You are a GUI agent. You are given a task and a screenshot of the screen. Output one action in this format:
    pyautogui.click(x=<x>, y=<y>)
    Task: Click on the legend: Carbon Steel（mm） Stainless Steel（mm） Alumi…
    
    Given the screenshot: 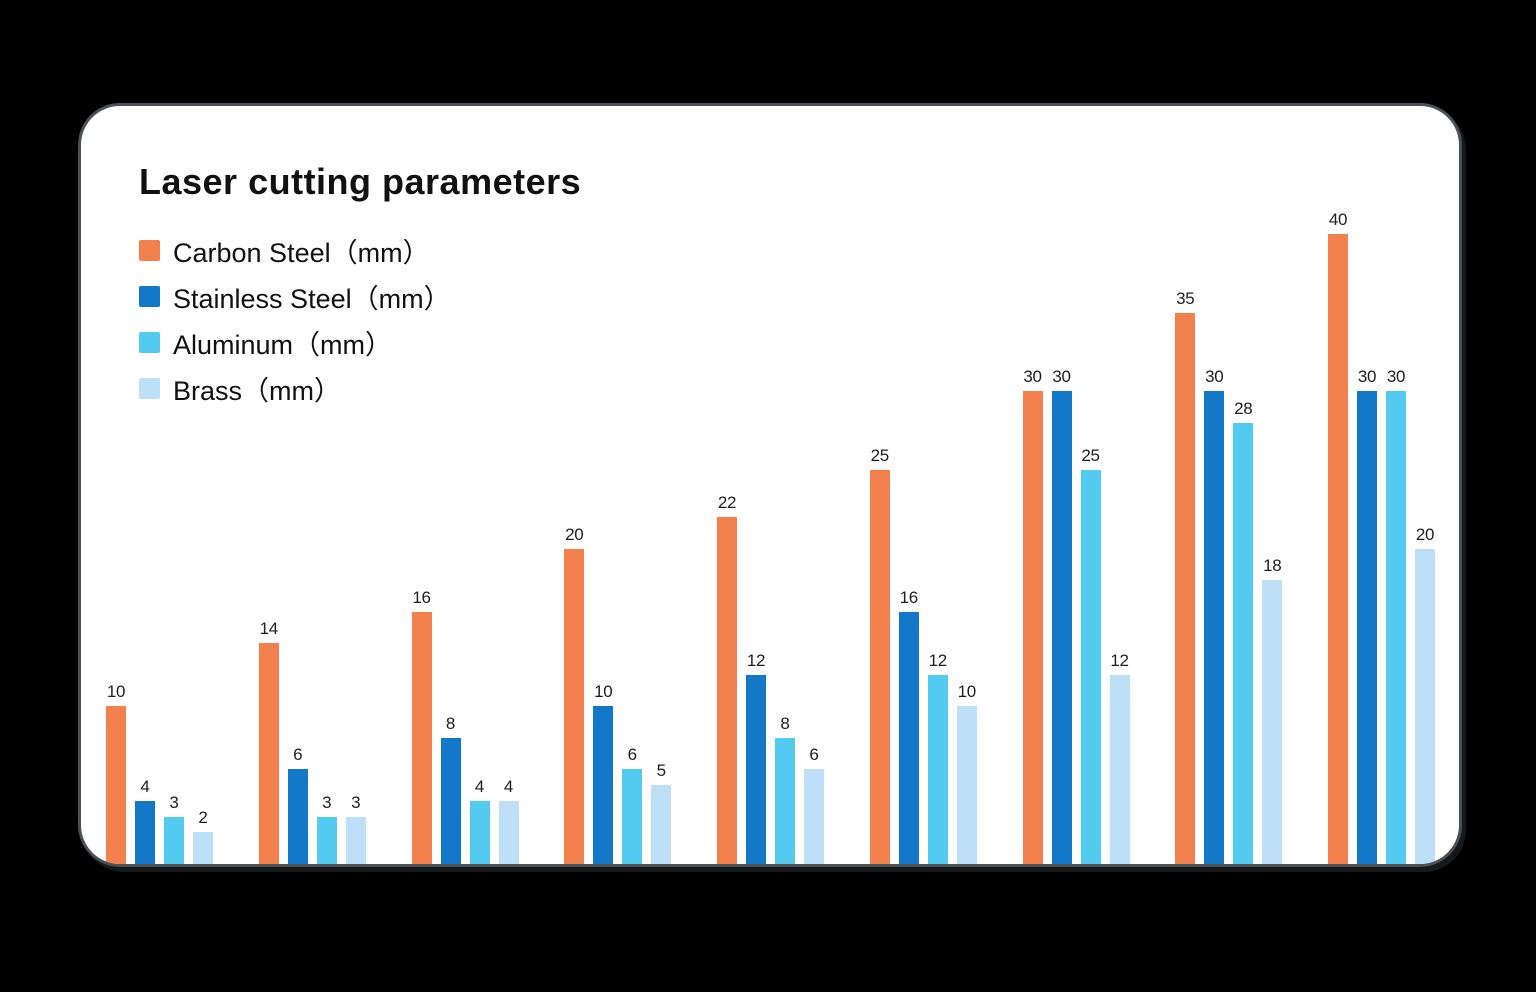 What is the action you would take?
    pyautogui.click(x=295, y=320)
    